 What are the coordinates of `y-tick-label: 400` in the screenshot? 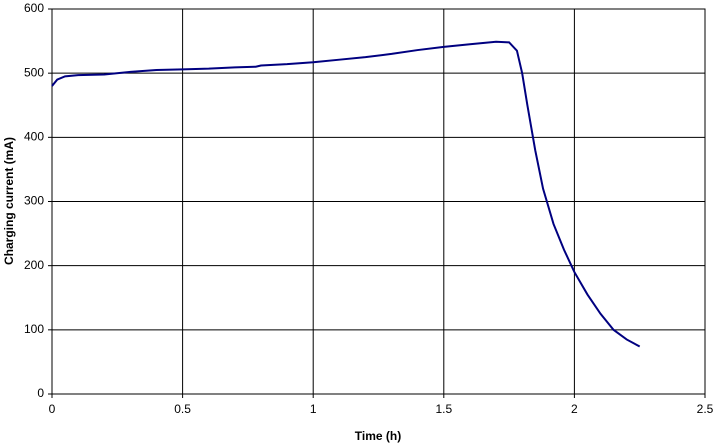 It's located at (34, 137).